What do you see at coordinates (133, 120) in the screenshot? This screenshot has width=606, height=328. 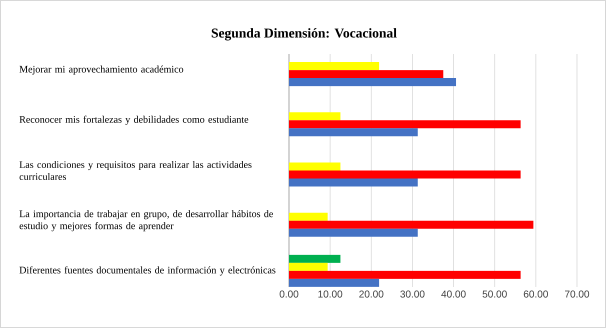 I see `y-tick-label: Reconocer mis fortalezas y debilidades como estudiante` at bounding box center [133, 120].